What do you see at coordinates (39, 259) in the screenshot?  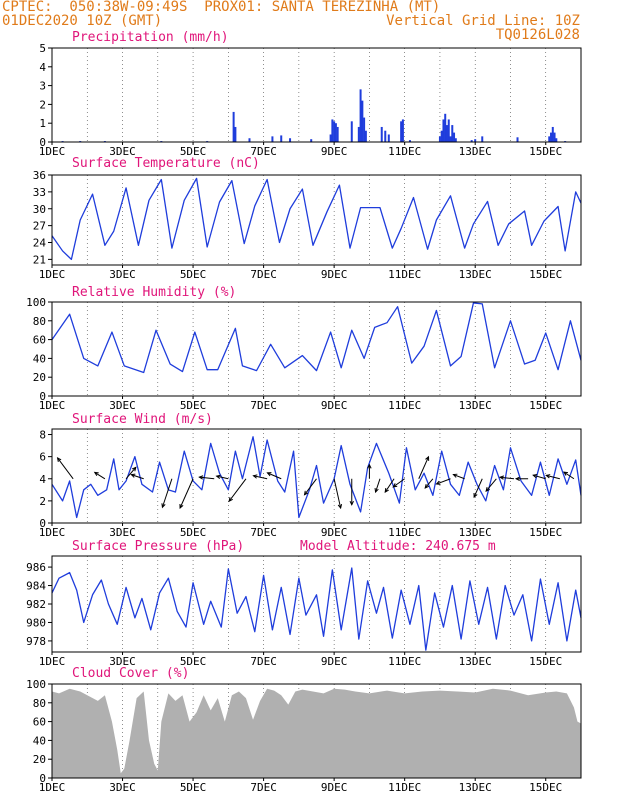 I see `y-tick-label: 21` at bounding box center [39, 259].